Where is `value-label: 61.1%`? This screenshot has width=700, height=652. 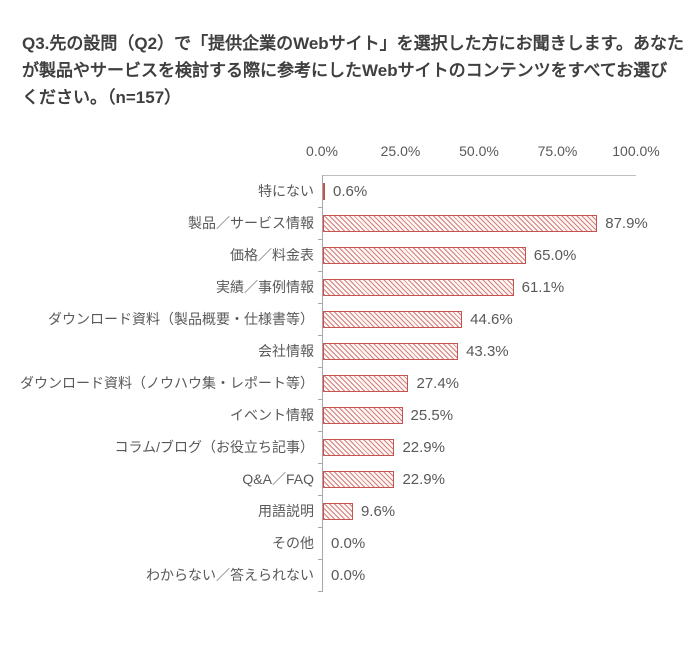
value-label: 61.1% is located at coordinates (543, 287).